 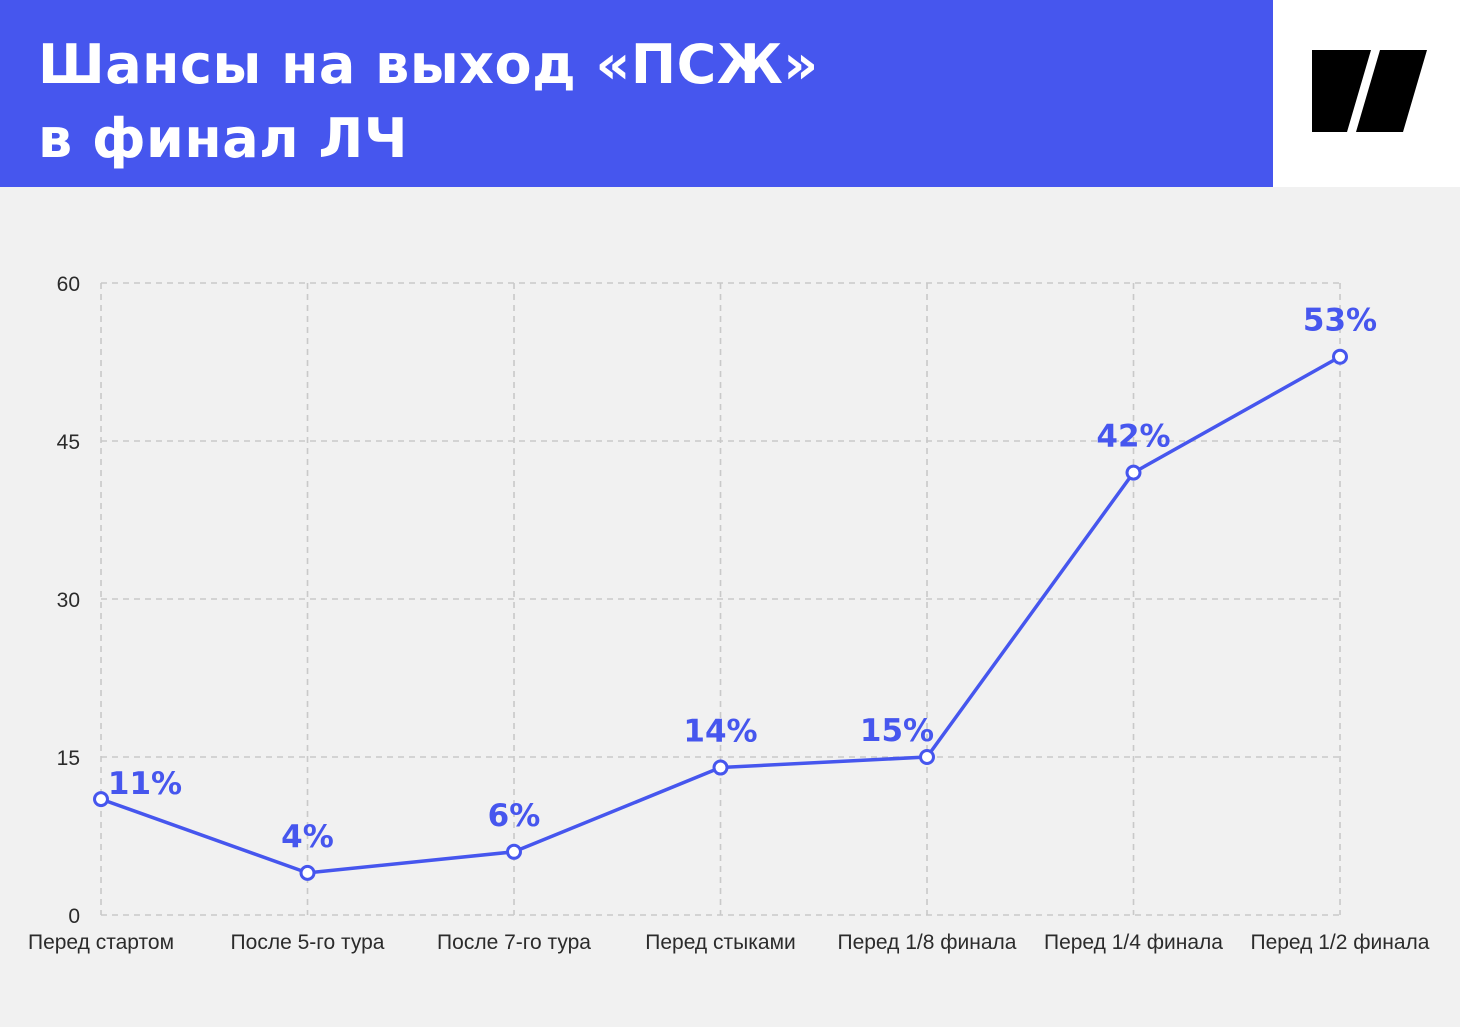 What do you see at coordinates (720, 942) in the screenshot?
I see `x-tick-label: Перед стыками` at bounding box center [720, 942].